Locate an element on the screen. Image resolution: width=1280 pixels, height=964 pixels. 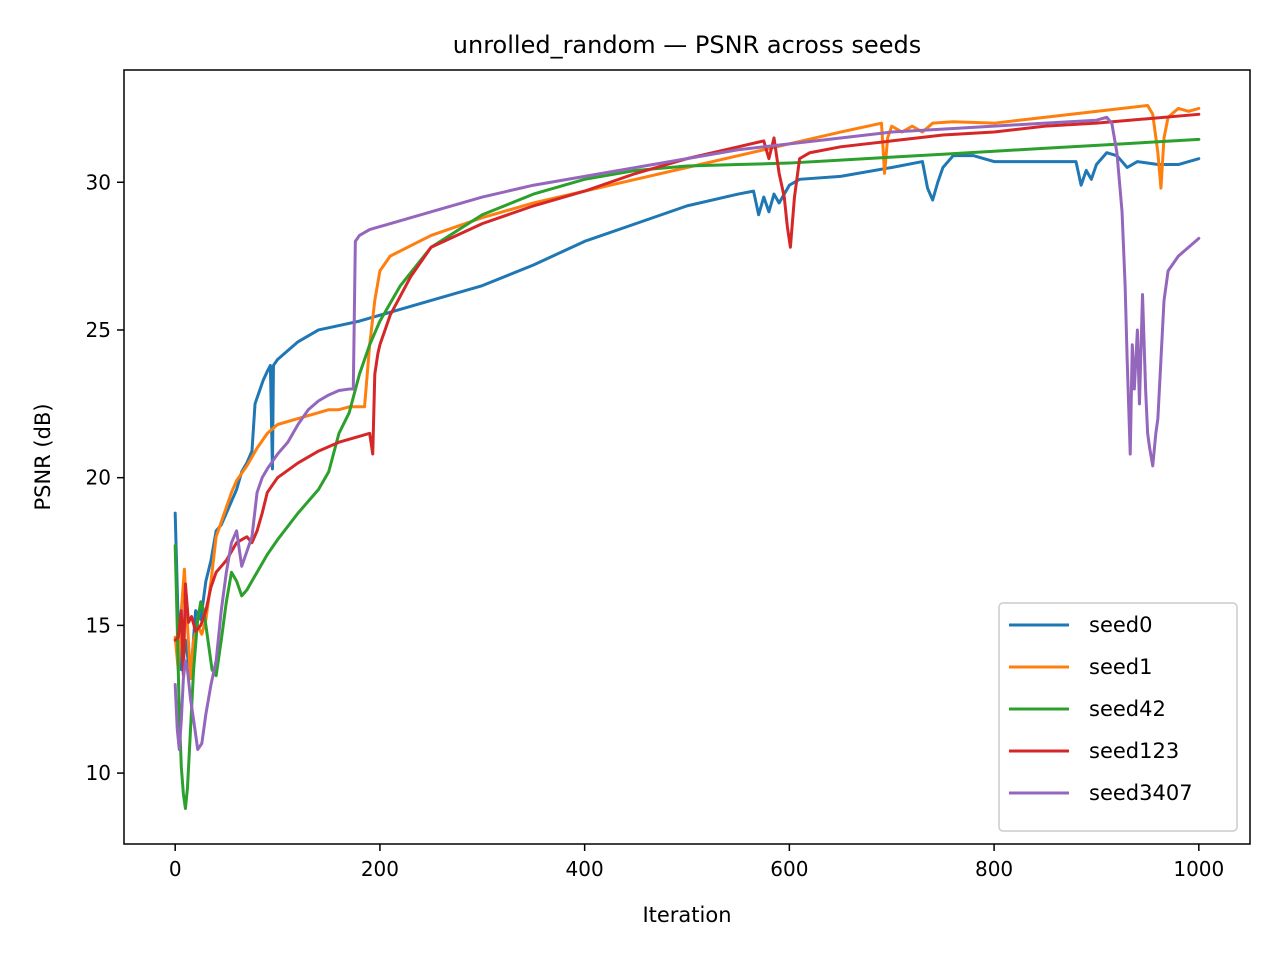
legend-label-seed42: seed42 is located at coordinates (1127, 709).